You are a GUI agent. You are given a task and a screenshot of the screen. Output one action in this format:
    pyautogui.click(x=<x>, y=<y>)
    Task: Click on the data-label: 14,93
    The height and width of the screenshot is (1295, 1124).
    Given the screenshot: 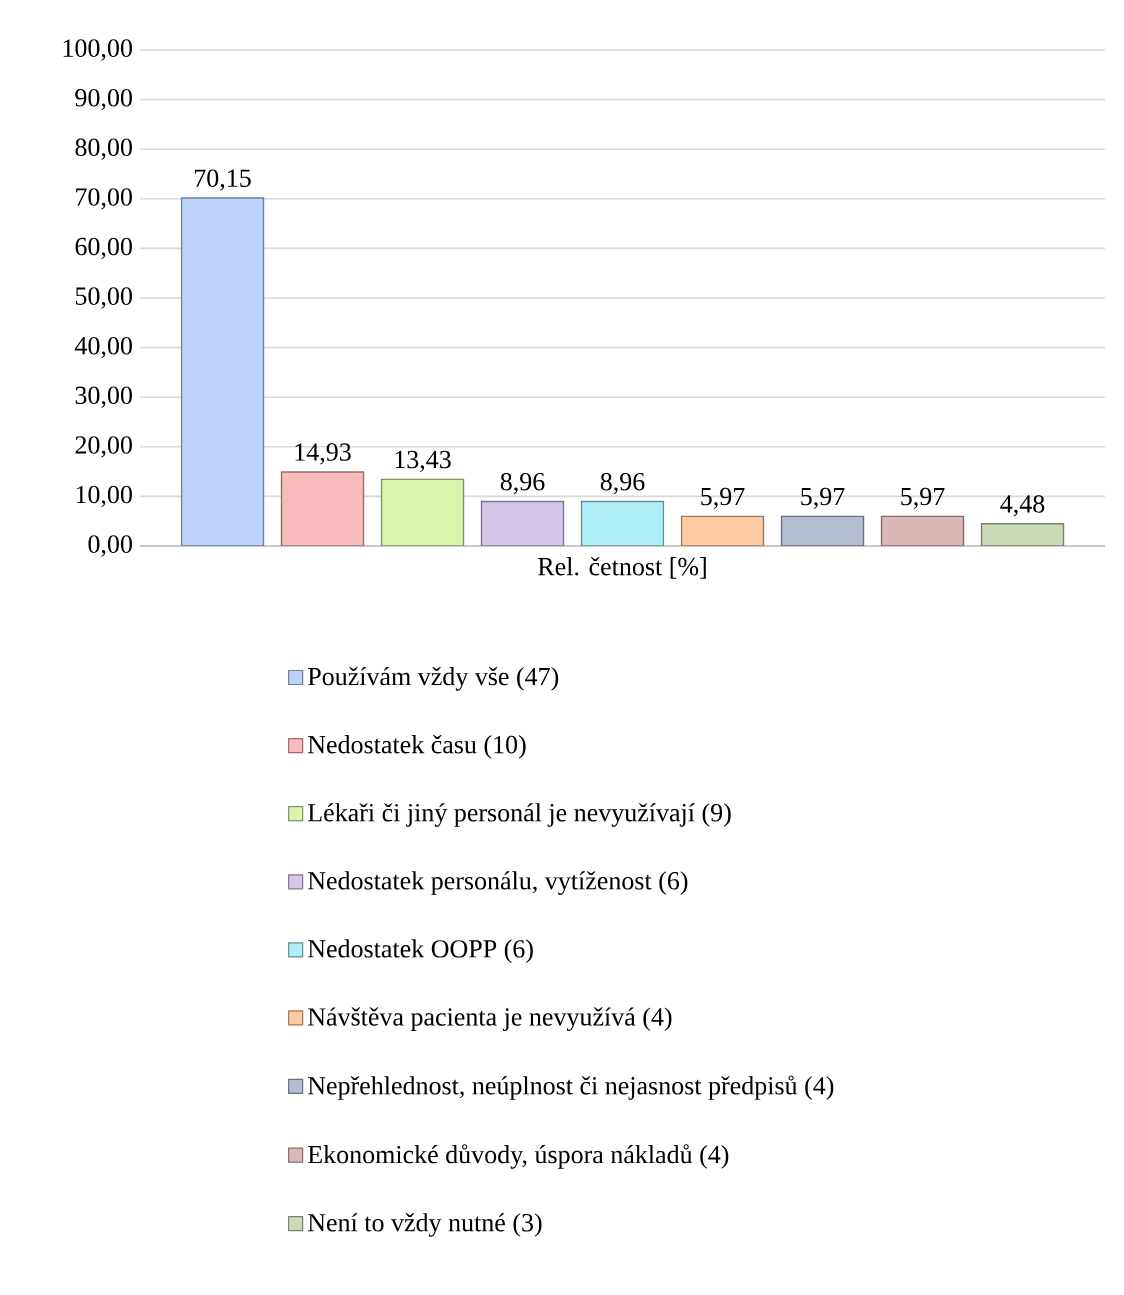 What is the action you would take?
    pyautogui.click(x=323, y=454)
    